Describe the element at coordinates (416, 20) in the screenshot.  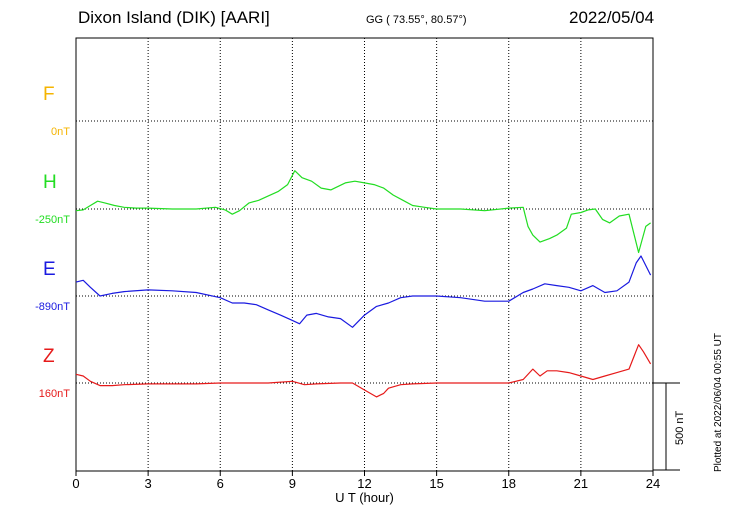
I see `station-coordinates: GG ( 73.55°, 80.57°)` at that location.